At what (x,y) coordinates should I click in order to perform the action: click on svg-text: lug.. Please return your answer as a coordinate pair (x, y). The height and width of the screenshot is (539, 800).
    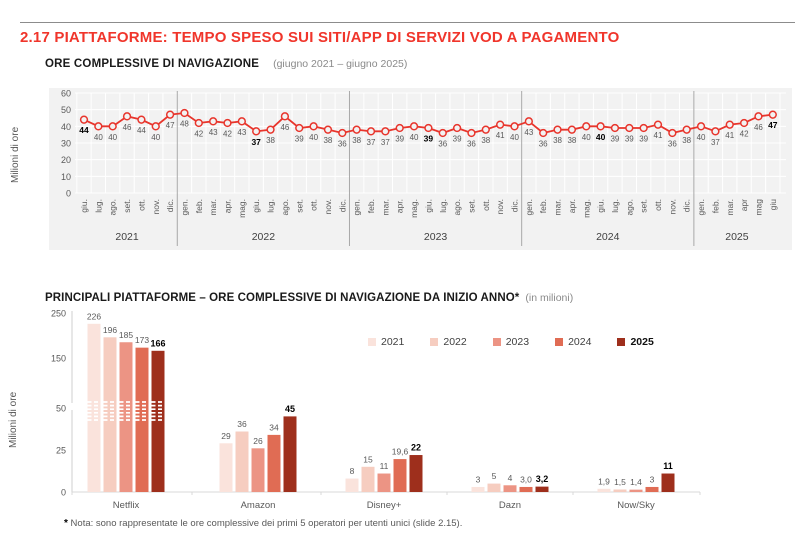
    Looking at the image, I should click on (443, 206).